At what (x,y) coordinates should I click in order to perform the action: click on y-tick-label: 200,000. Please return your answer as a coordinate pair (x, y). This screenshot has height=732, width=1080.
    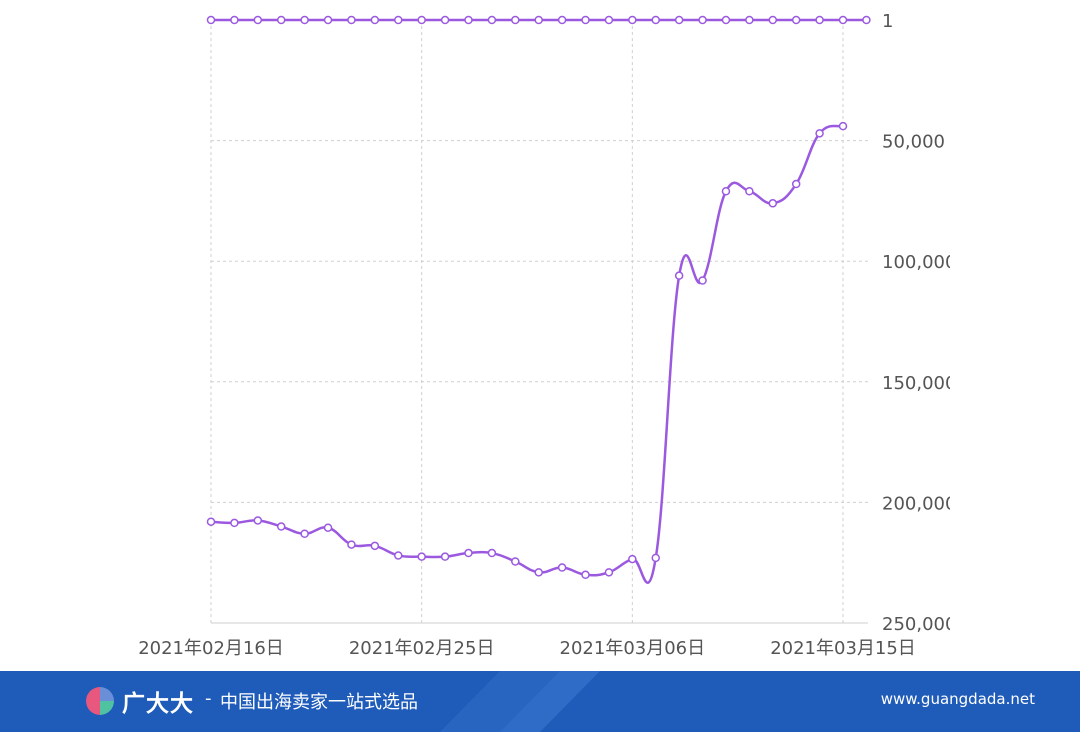
    Looking at the image, I should click on (919, 503).